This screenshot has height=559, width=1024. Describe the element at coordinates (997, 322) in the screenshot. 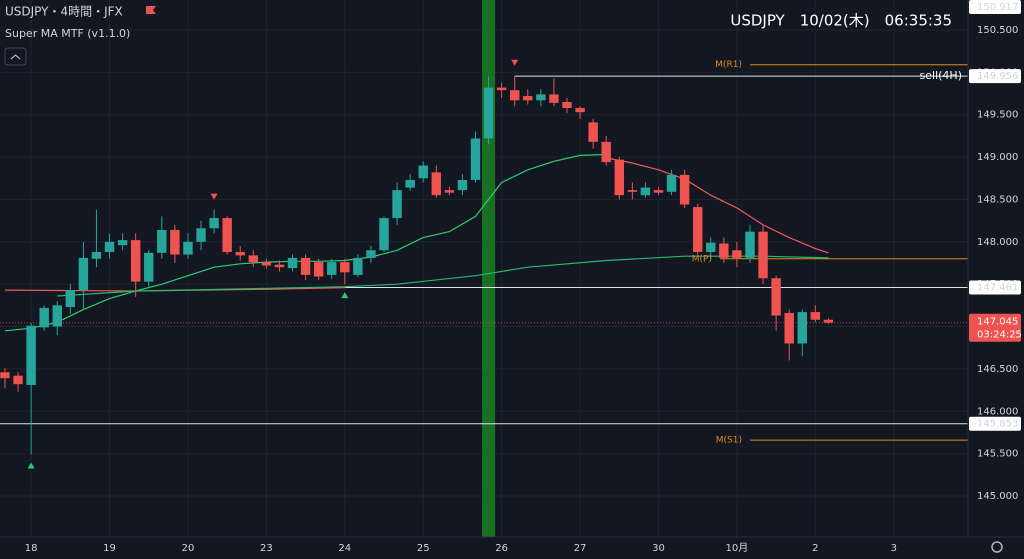

I see `last-price-label: 147.045` at that location.